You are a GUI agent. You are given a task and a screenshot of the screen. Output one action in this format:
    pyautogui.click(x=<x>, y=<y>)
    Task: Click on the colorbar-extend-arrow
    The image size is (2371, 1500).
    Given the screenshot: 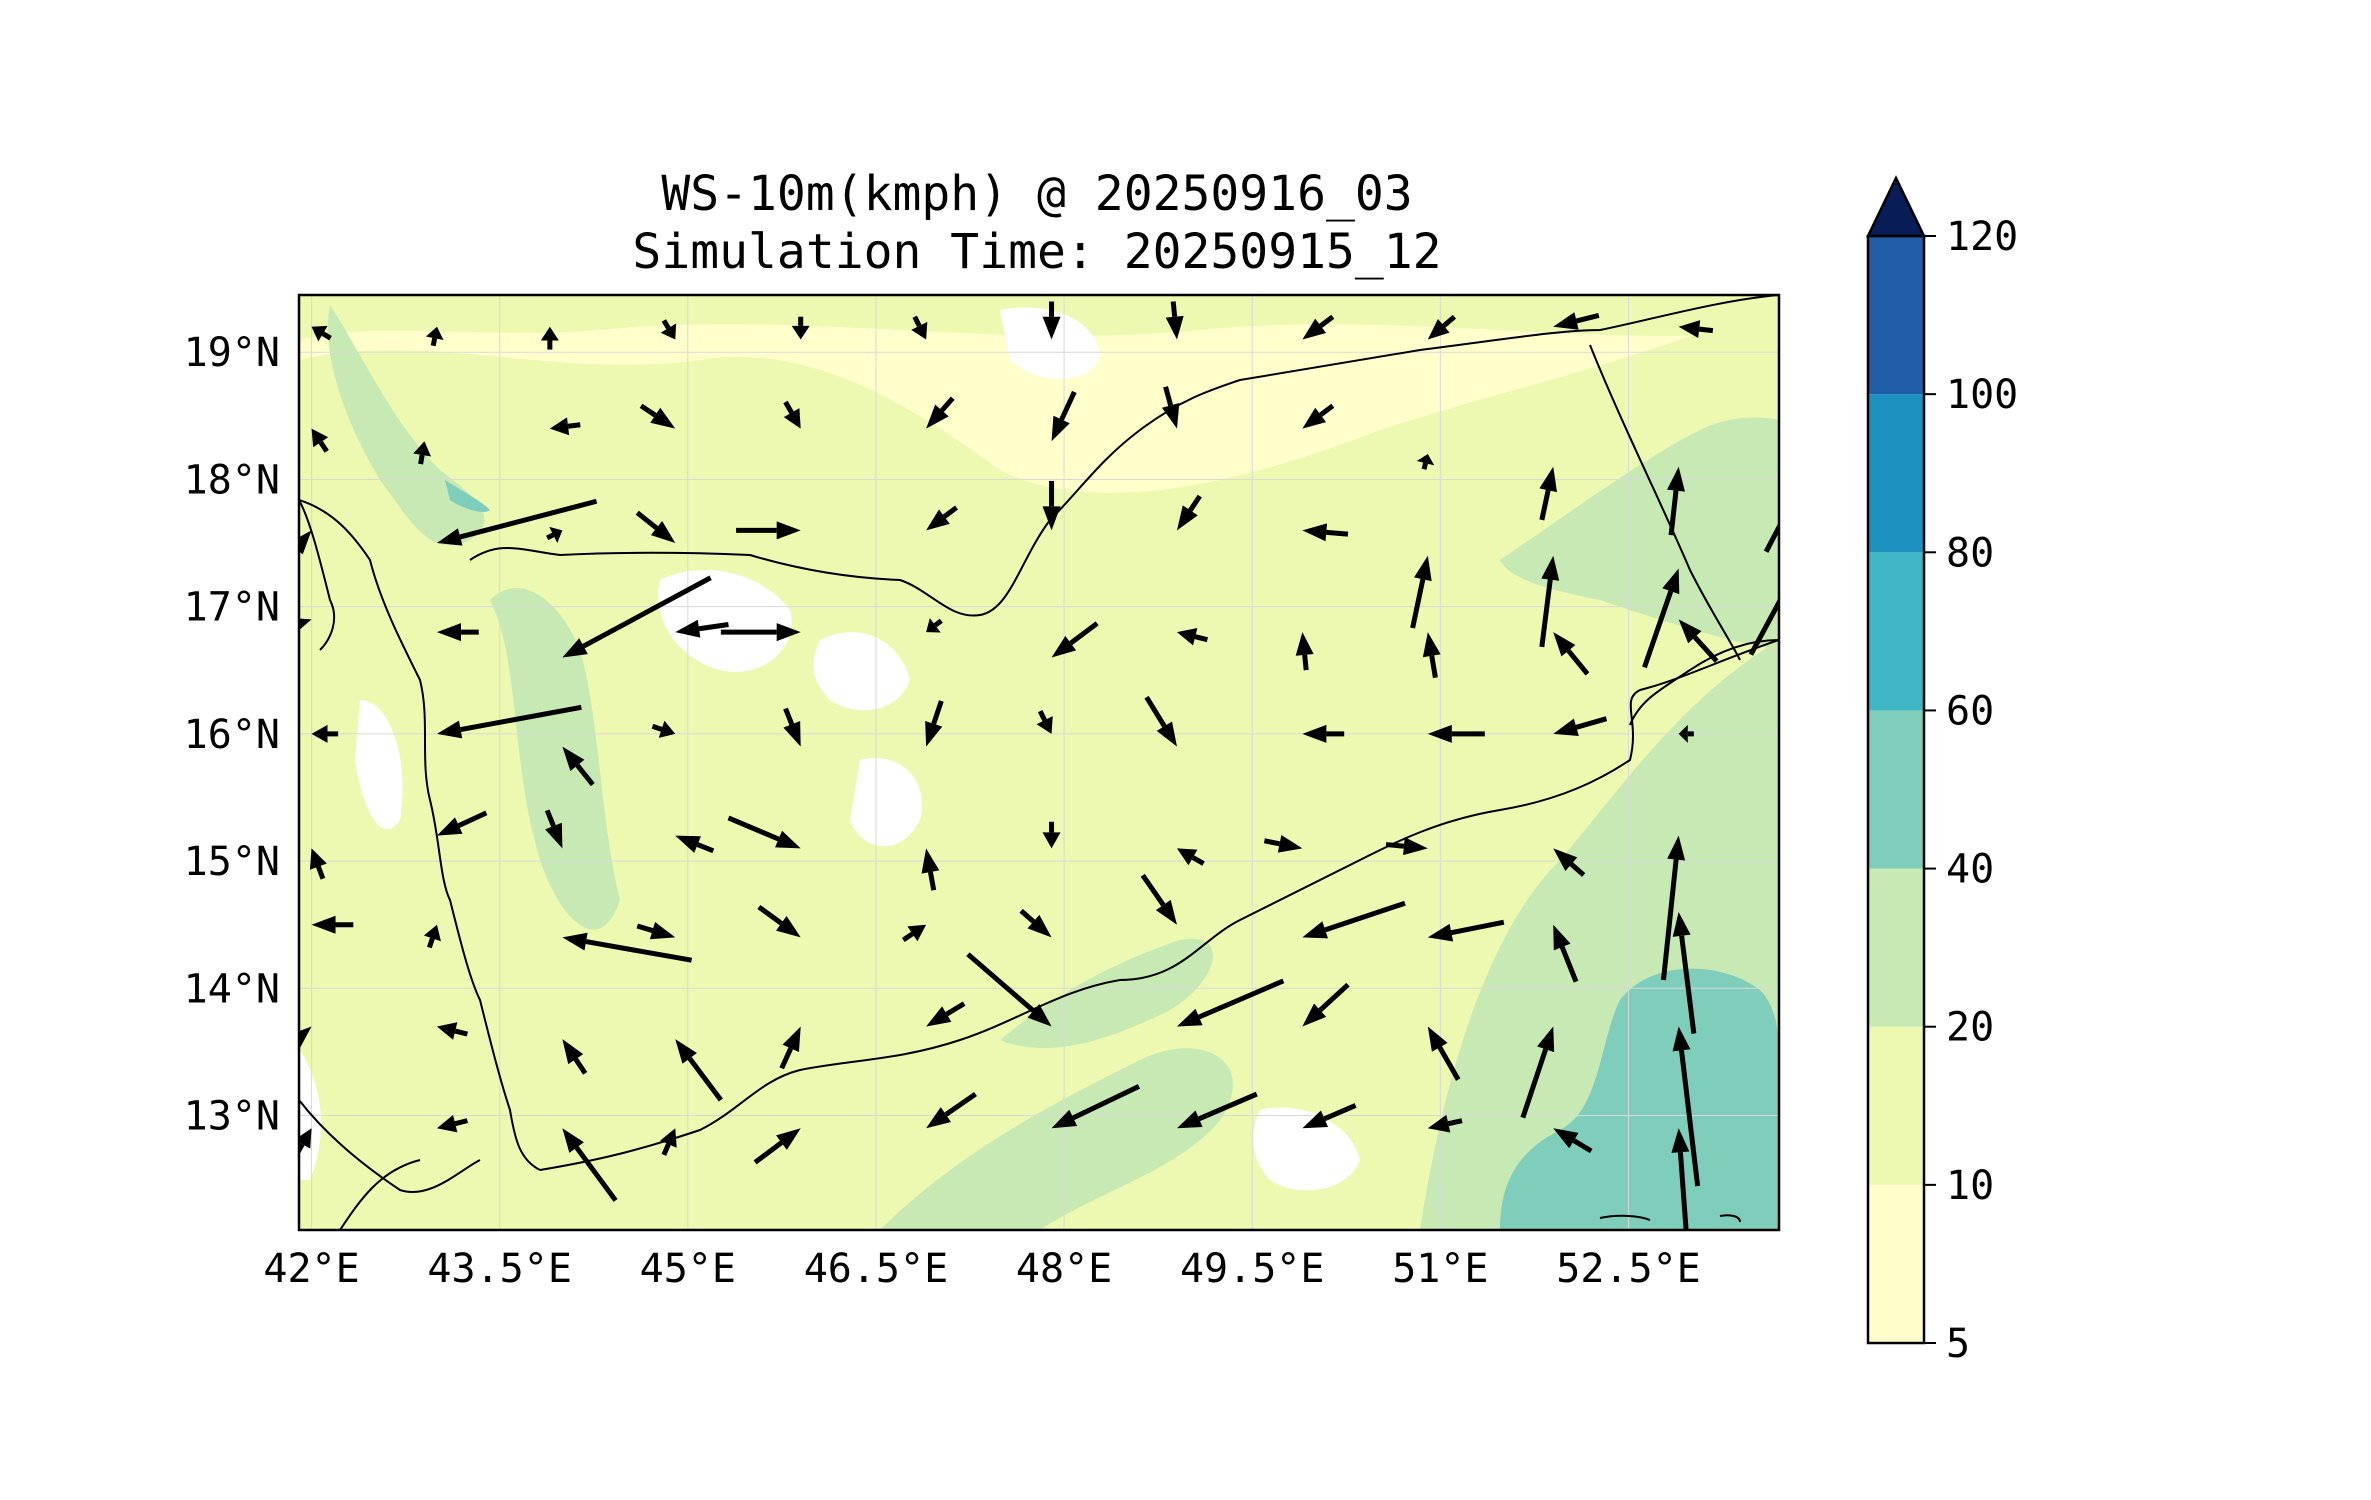 What is the action you would take?
    pyautogui.click(x=1896, y=206)
    